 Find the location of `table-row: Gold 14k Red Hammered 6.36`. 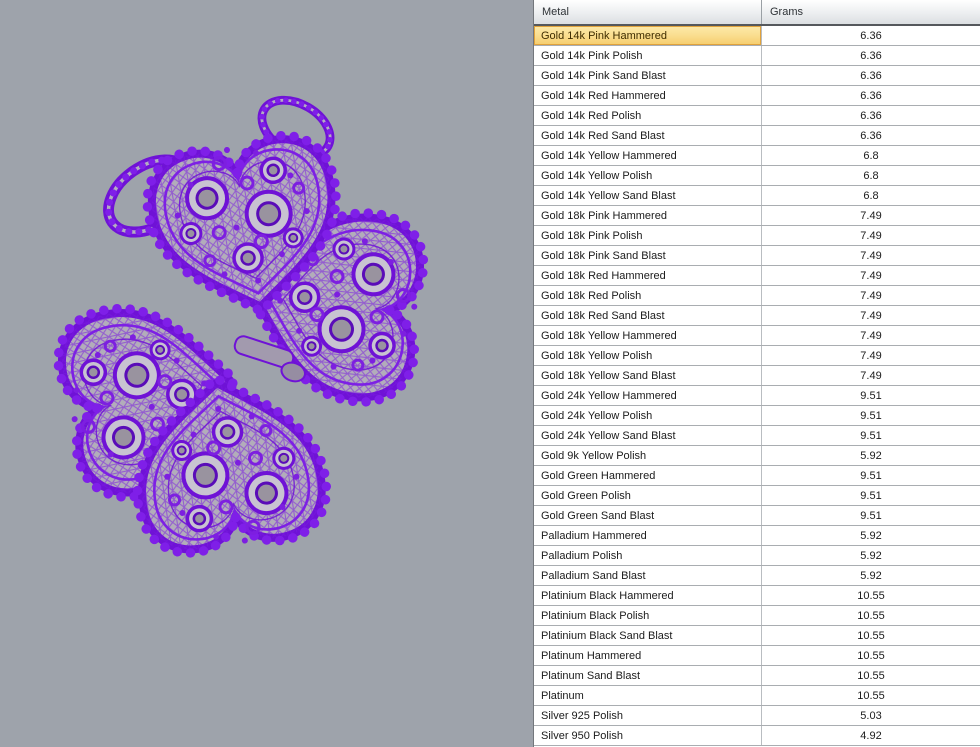

table-row: Gold 14k Red Hammered 6.36 is located at coordinates (757, 96).